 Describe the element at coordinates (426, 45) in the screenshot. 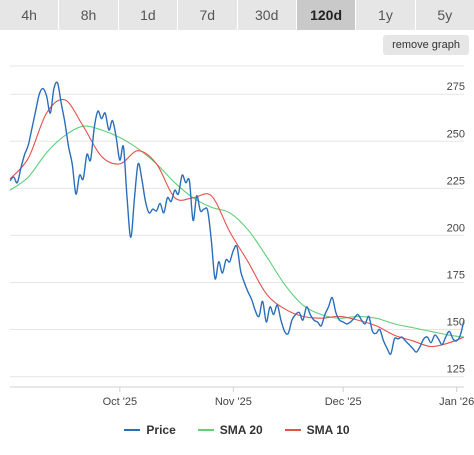

I see `remove-graph-button: remove graph` at that location.